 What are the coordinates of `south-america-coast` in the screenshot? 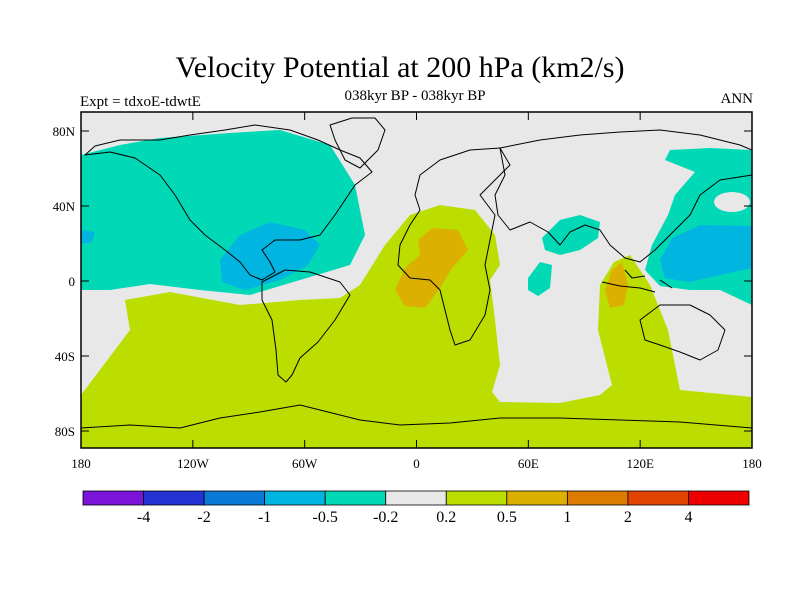 It's located at (306, 326).